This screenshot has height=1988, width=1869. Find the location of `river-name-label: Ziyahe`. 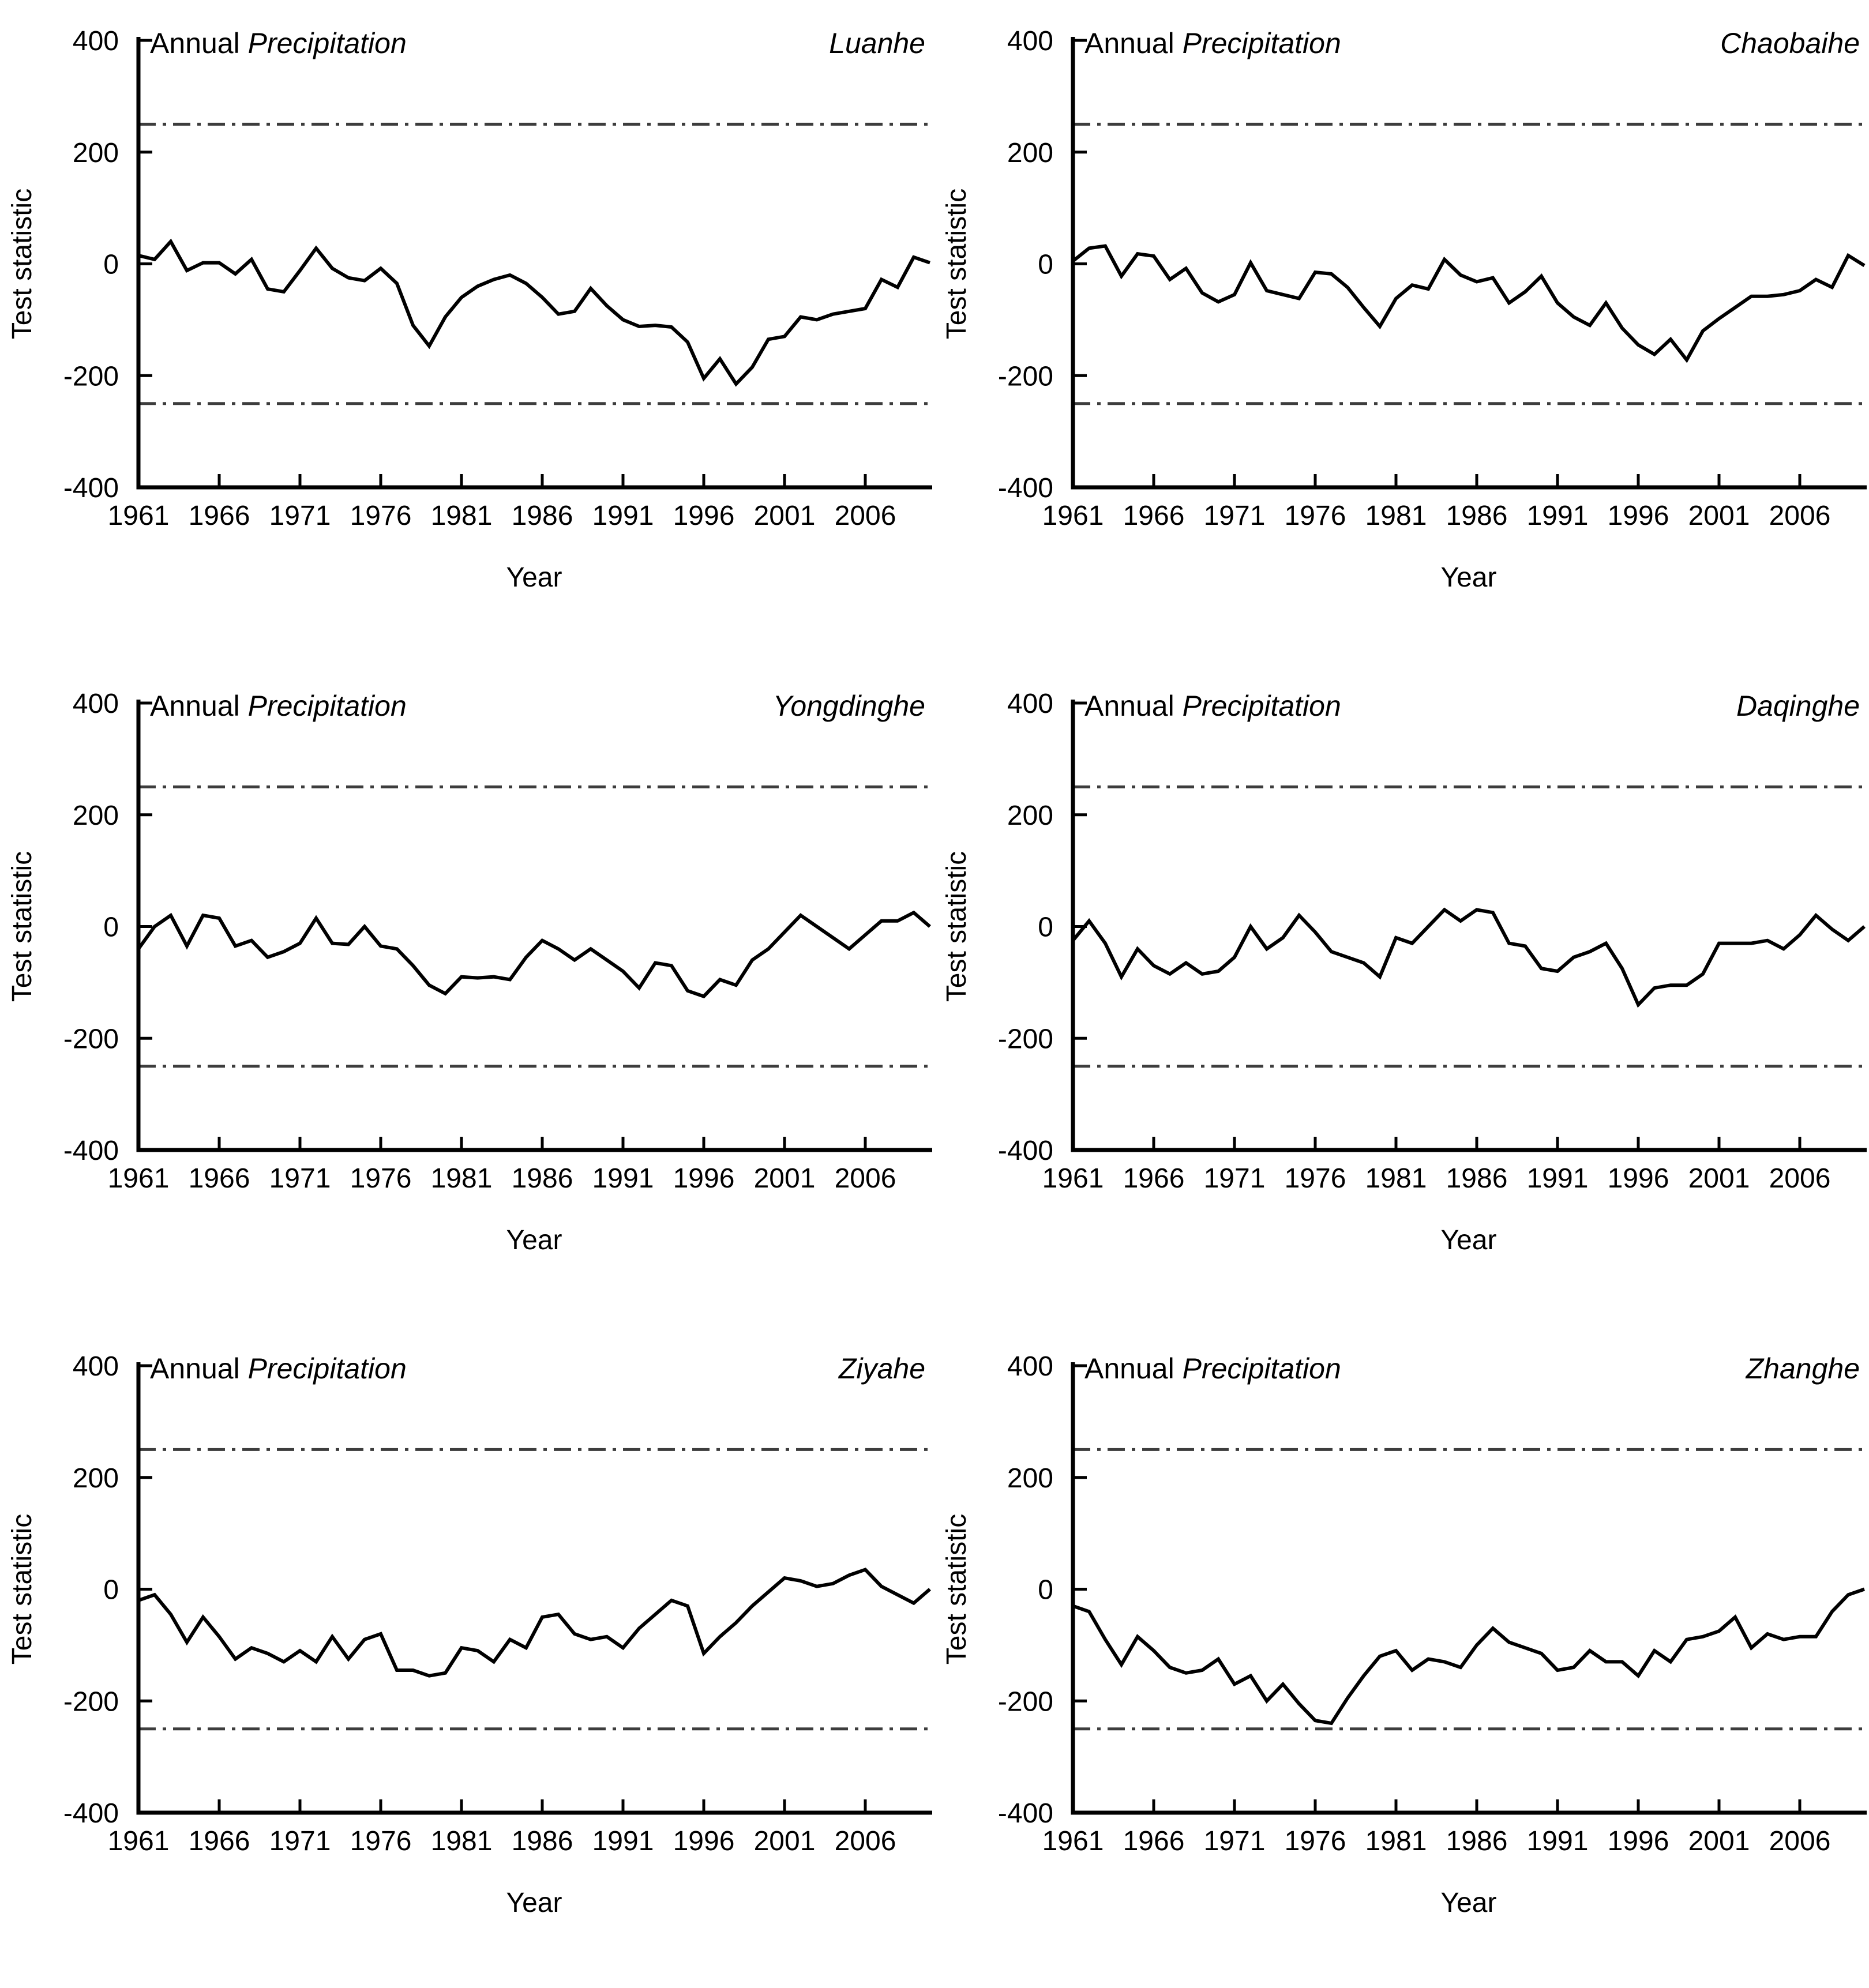

river-name-label: Ziyahe is located at coordinates (881, 1368).